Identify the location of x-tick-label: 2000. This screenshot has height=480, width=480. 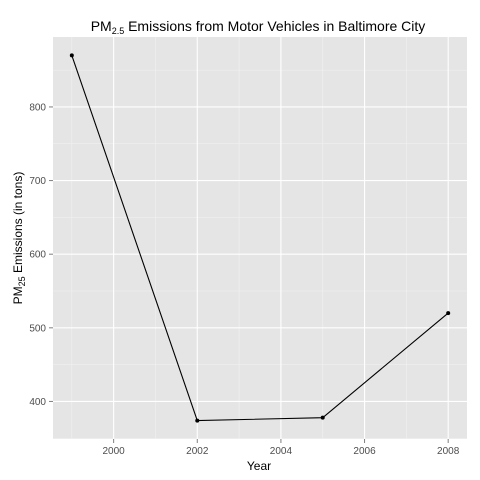
(114, 451).